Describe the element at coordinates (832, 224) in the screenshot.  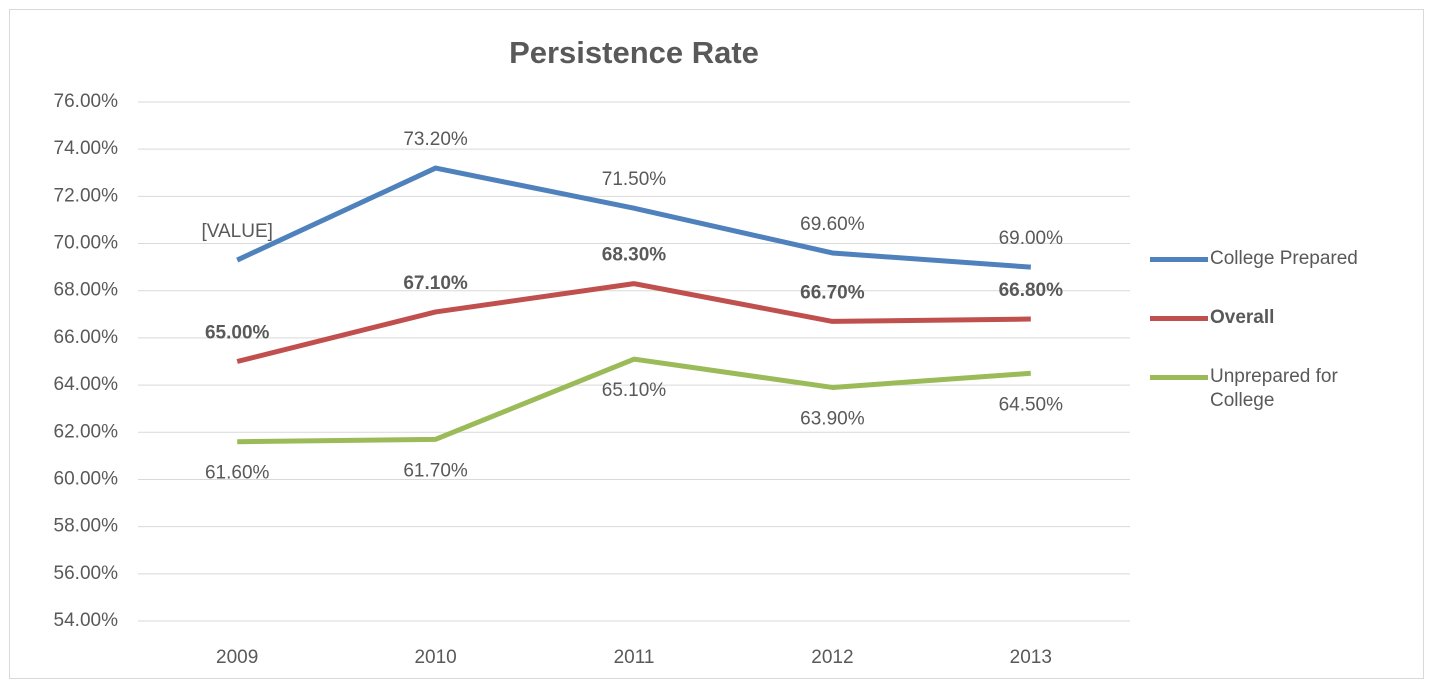
I see `data-label: 69.60%` at that location.